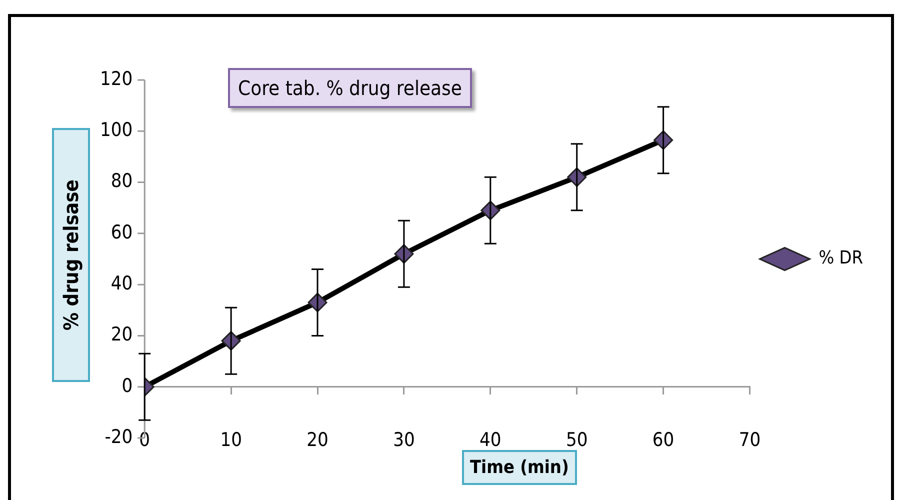  I want to click on x-axis-title: Time (min), so click(519, 467).